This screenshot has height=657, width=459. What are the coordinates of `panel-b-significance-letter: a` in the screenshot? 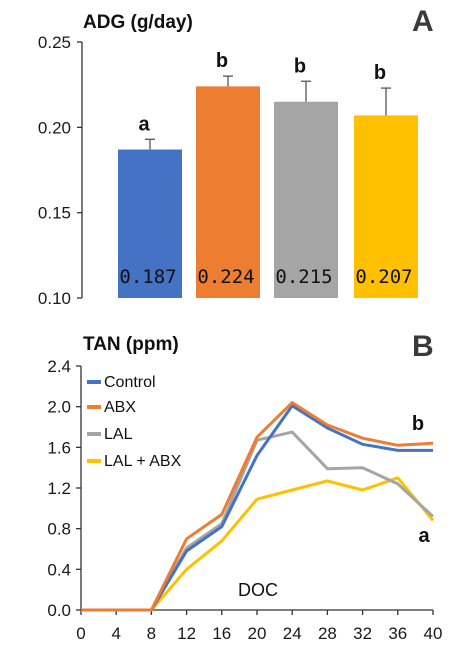 It's located at (424, 536).